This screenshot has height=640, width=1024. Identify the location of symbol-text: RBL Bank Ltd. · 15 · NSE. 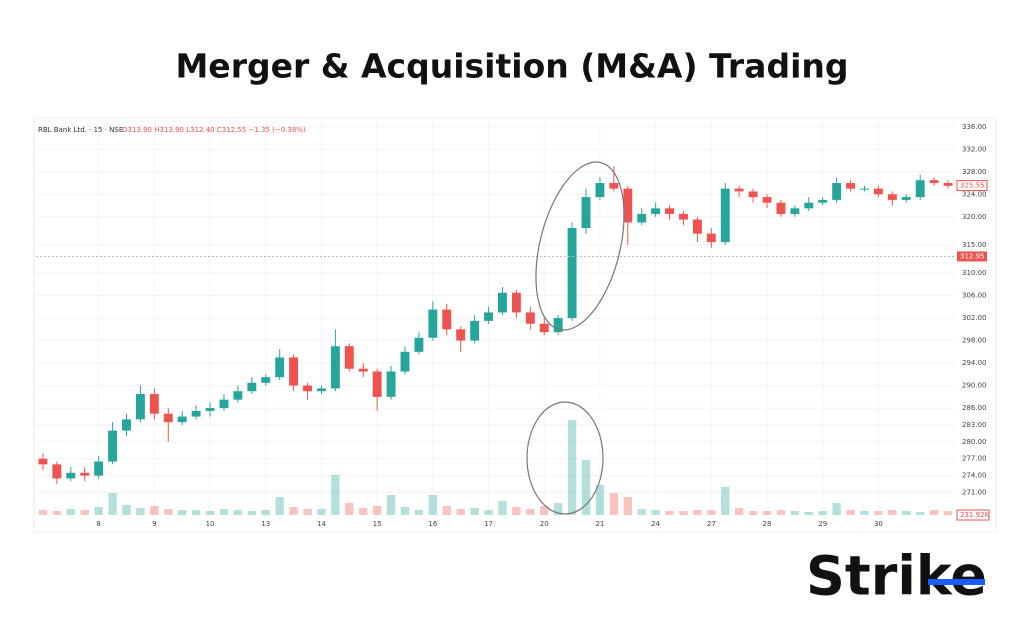
(80, 130).